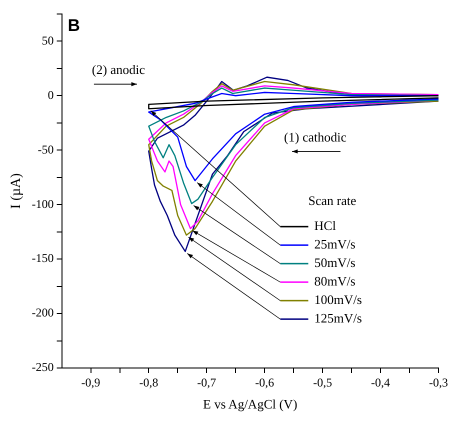 The height and width of the screenshot is (421, 451). What do you see at coordinates (74, 26) in the screenshot?
I see `chart-title: B` at bounding box center [74, 26].